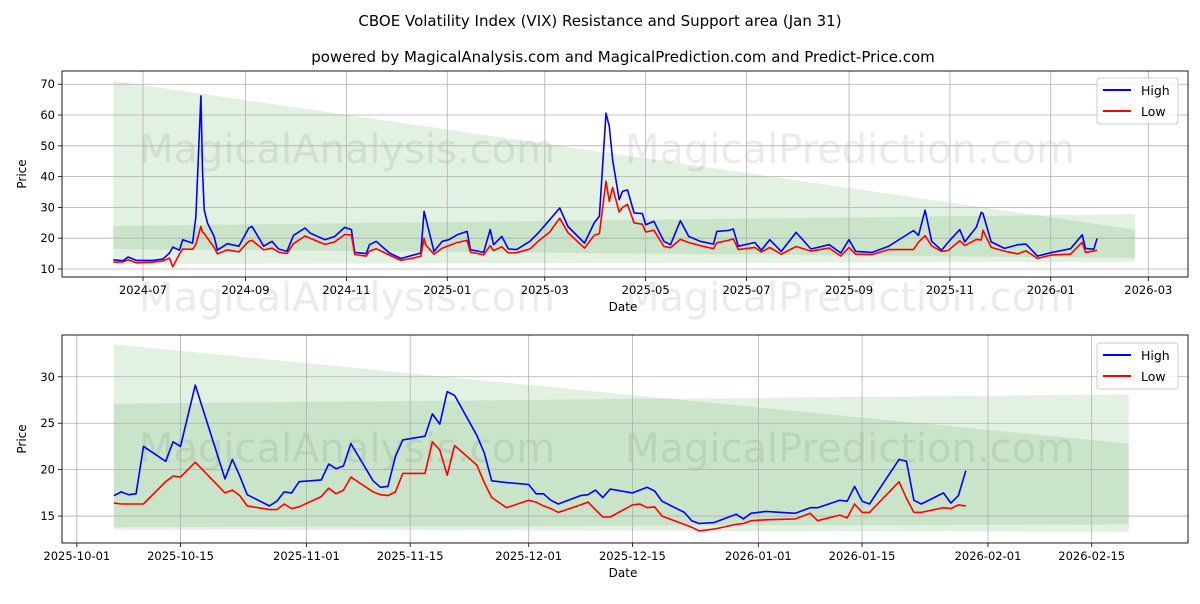  What do you see at coordinates (47, 177) in the screenshot?
I see `y-tick-label: 40` at bounding box center [47, 177].